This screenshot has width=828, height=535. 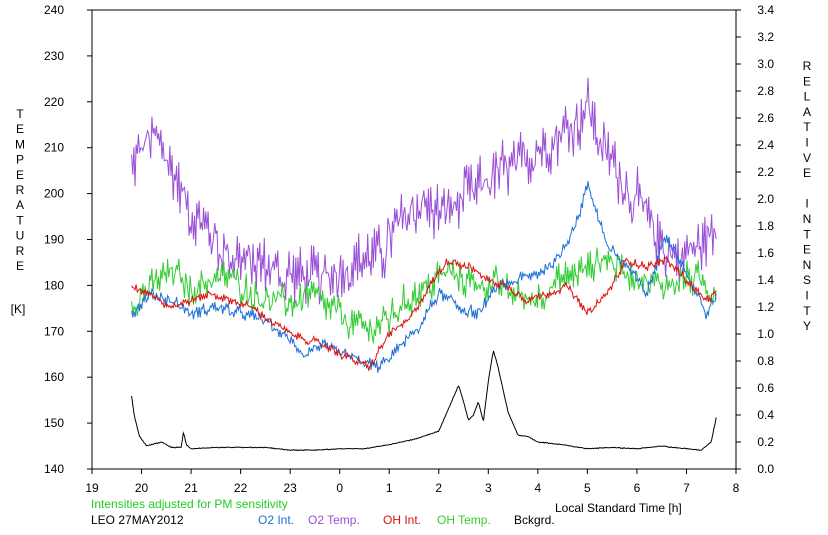 I want to click on series-line-oh-temp, so click(x=424, y=295).